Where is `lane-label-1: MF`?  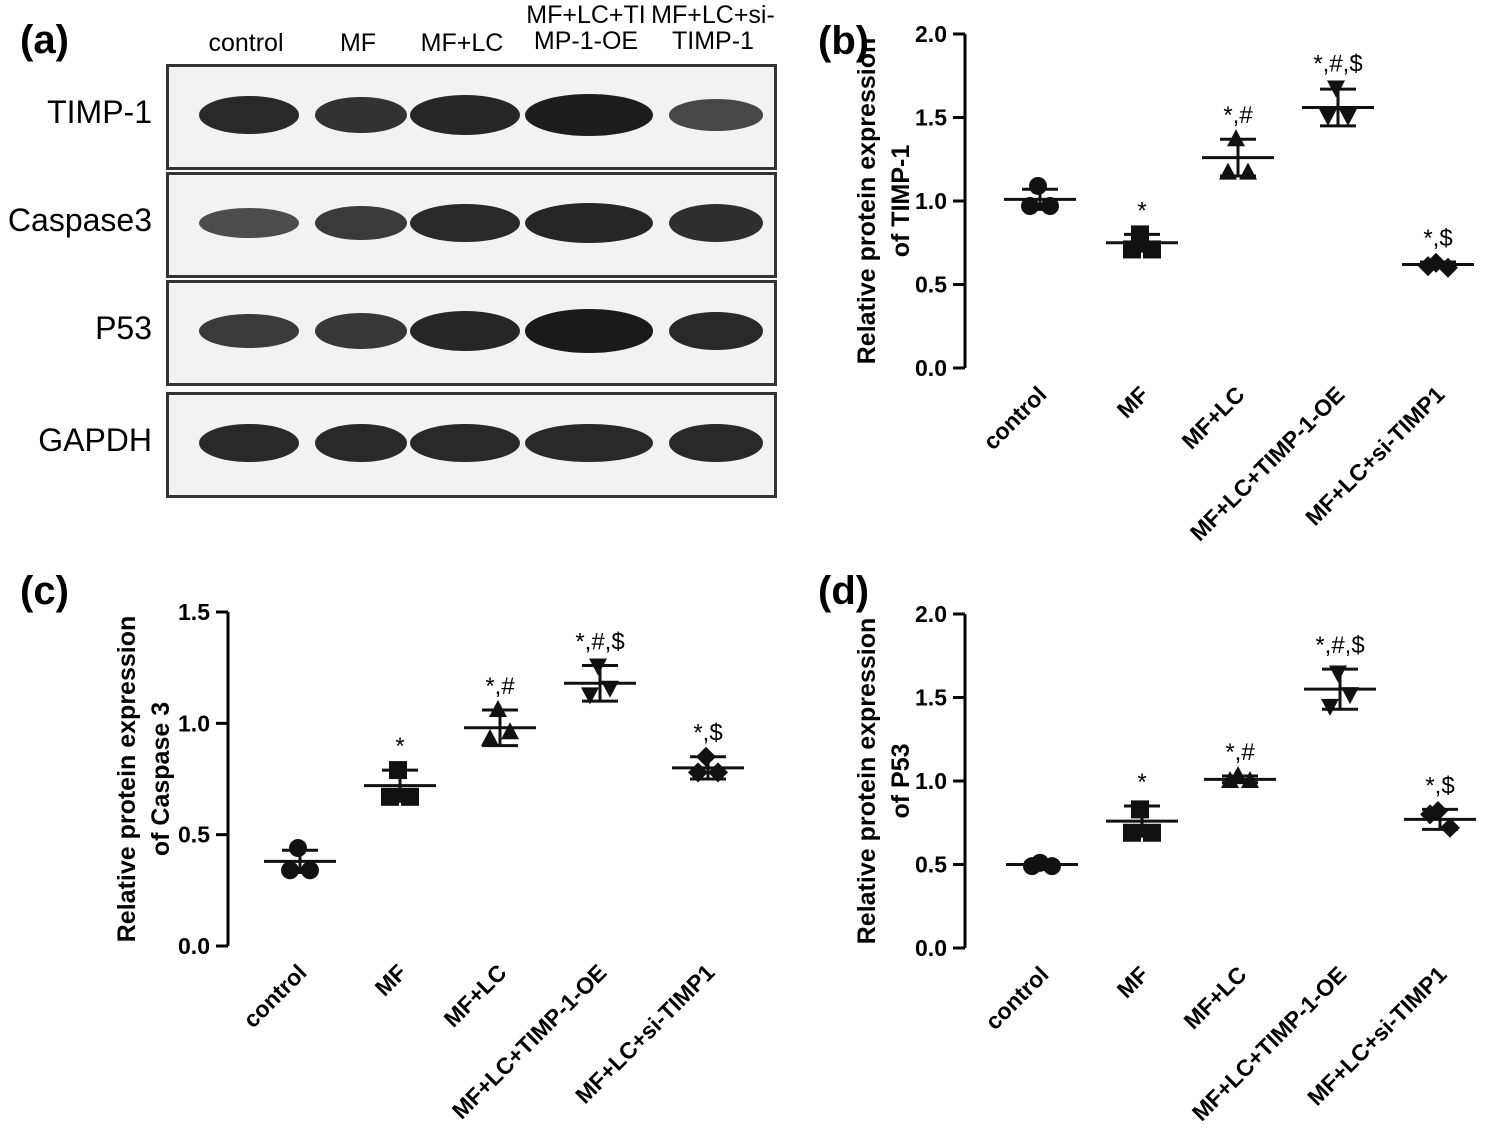 lane-label-1: MF is located at coordinates (358, 43).